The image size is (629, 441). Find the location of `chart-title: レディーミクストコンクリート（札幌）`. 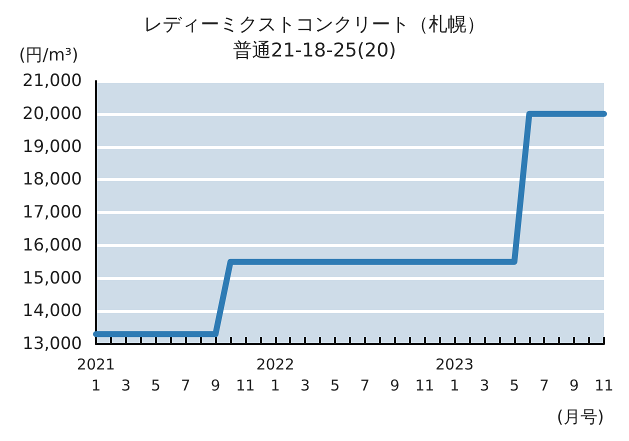

chart-title: レディーミクストコンクリート（札幌） is located at coordinates (315, 25).